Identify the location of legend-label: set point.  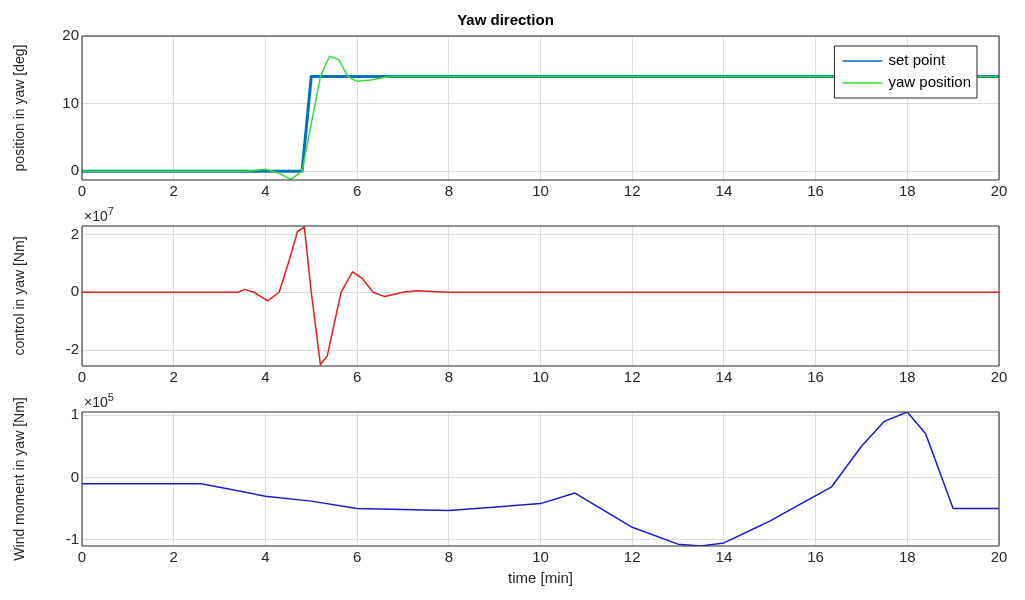
(917, 60).